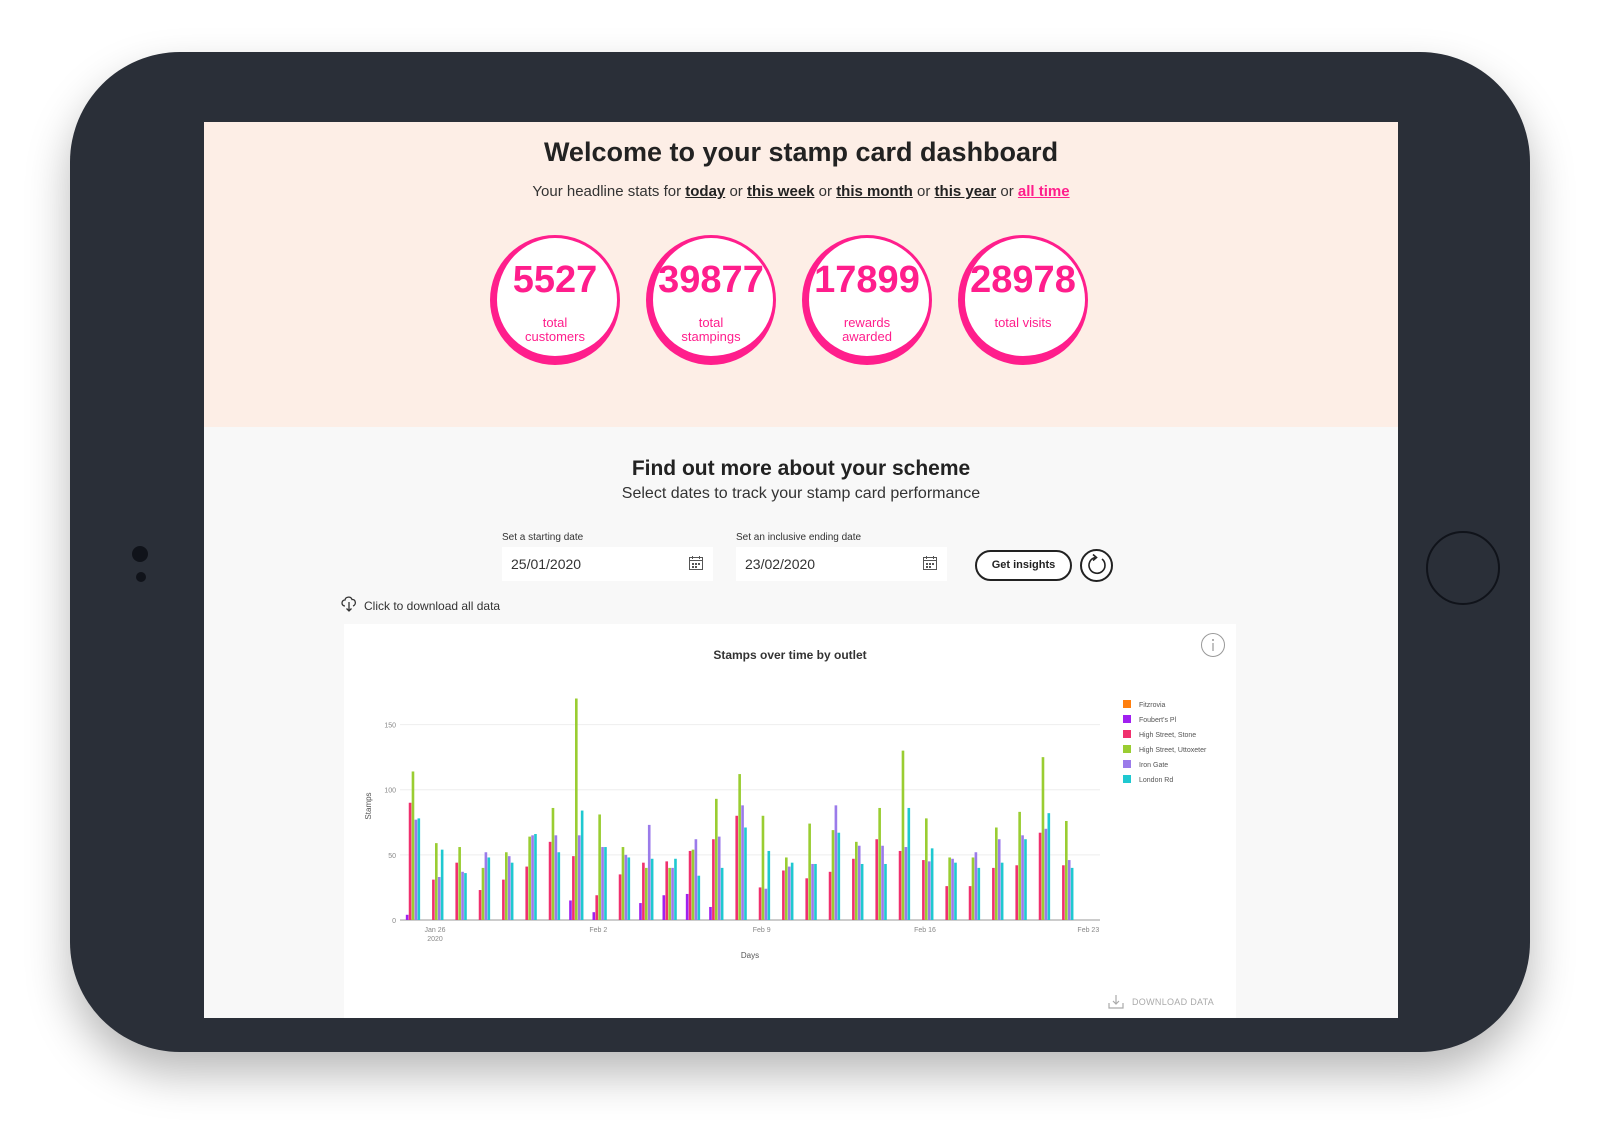  What do you see at coordinates (1156, 780) in the screenshot?
I see `legend-label: London Rd` at bounding box center [1156, 780].